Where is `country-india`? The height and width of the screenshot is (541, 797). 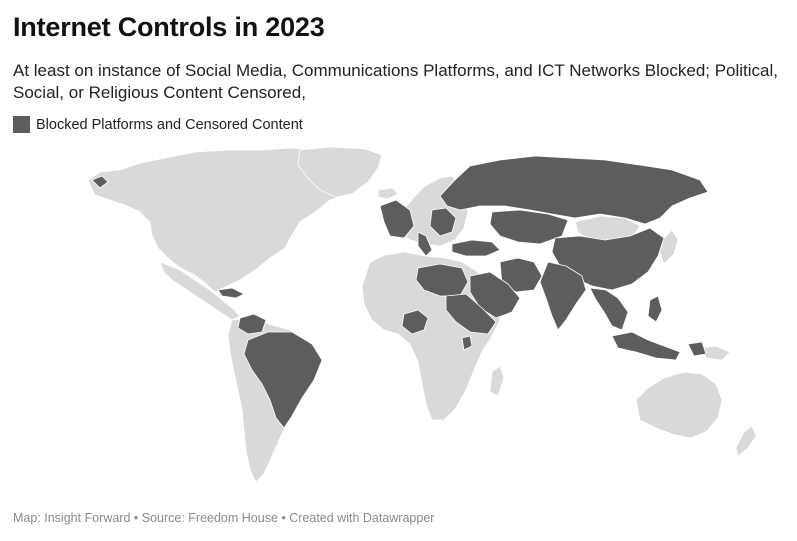 country-india is located at coordinates (563, 296).